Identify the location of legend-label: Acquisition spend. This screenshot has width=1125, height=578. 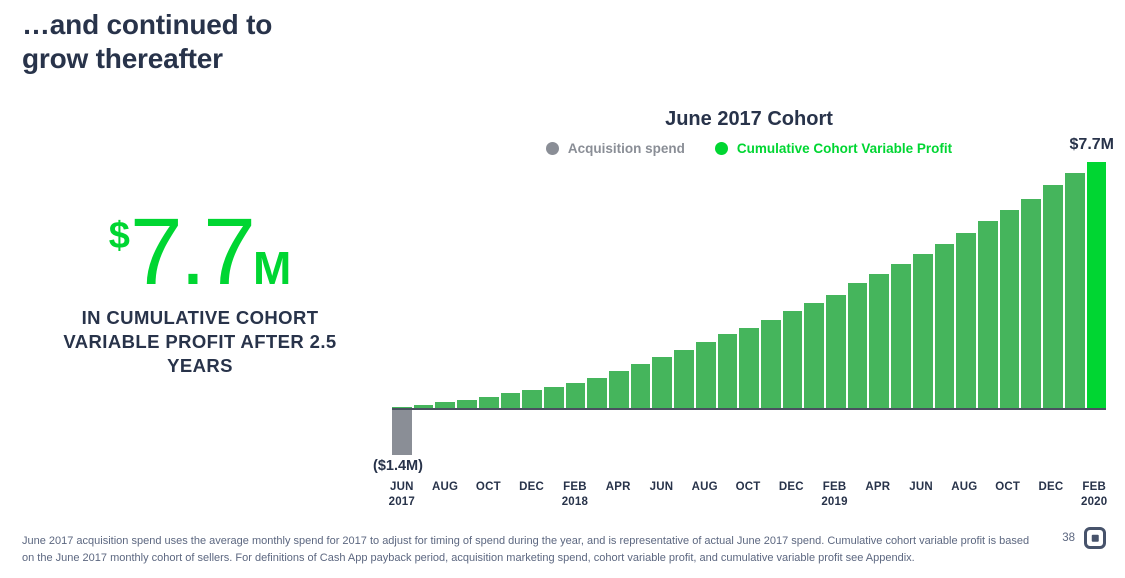
(626, 148).